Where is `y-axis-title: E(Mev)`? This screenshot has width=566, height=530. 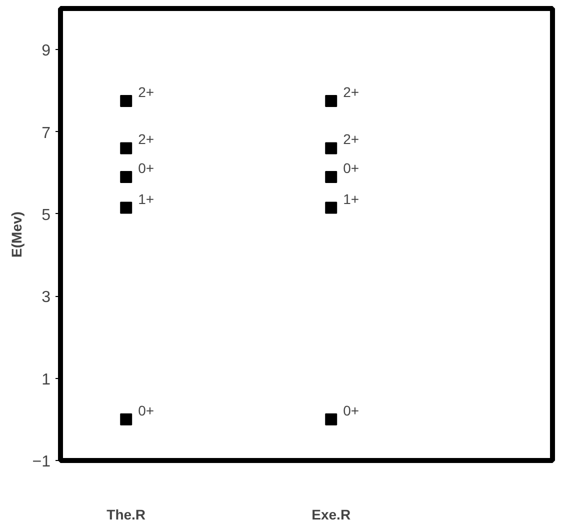 y-axis-title: E(Mev) is located at coordinates (16, 235).